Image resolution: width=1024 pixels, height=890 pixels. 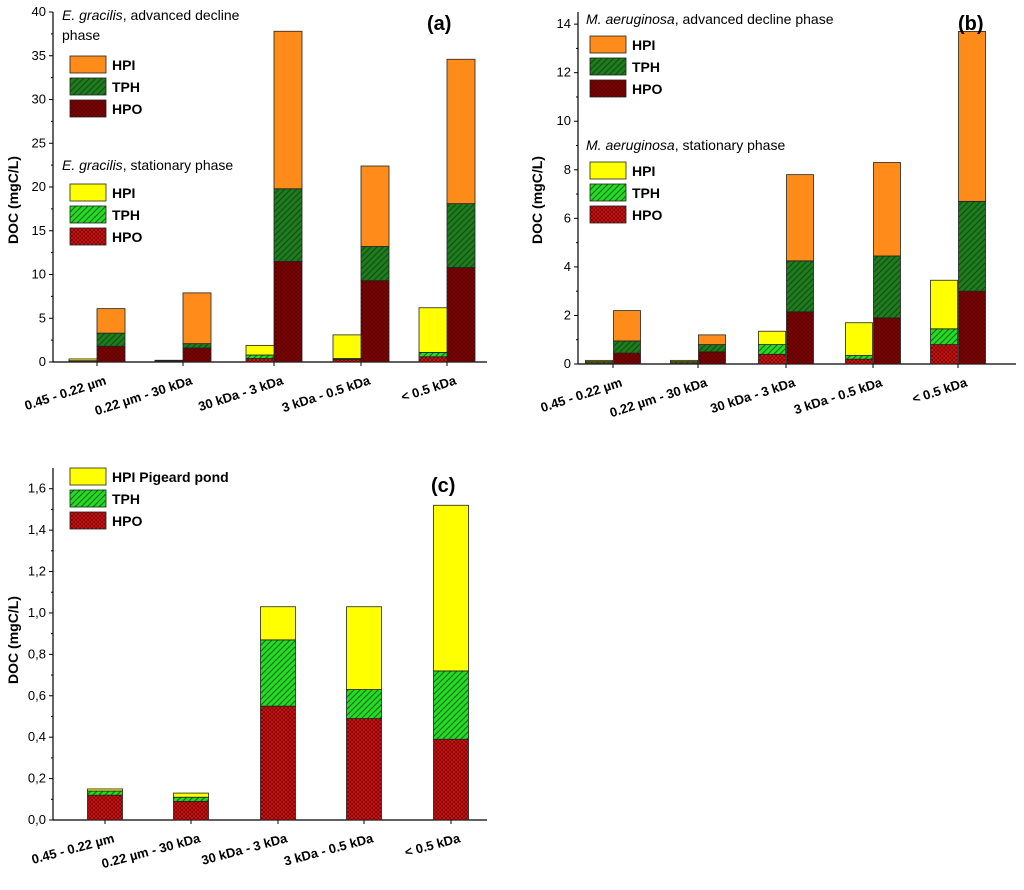 I want to click on y-tick-label: 35, so click(x=39, y=55).